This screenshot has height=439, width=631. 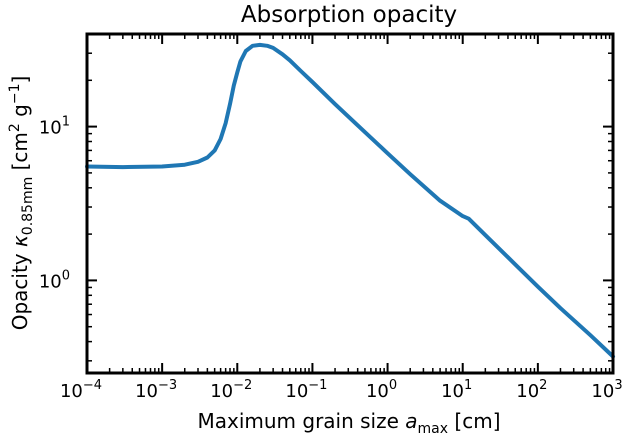 I want to click on y-tick-label: 10¹, so click(x=54, y=127).